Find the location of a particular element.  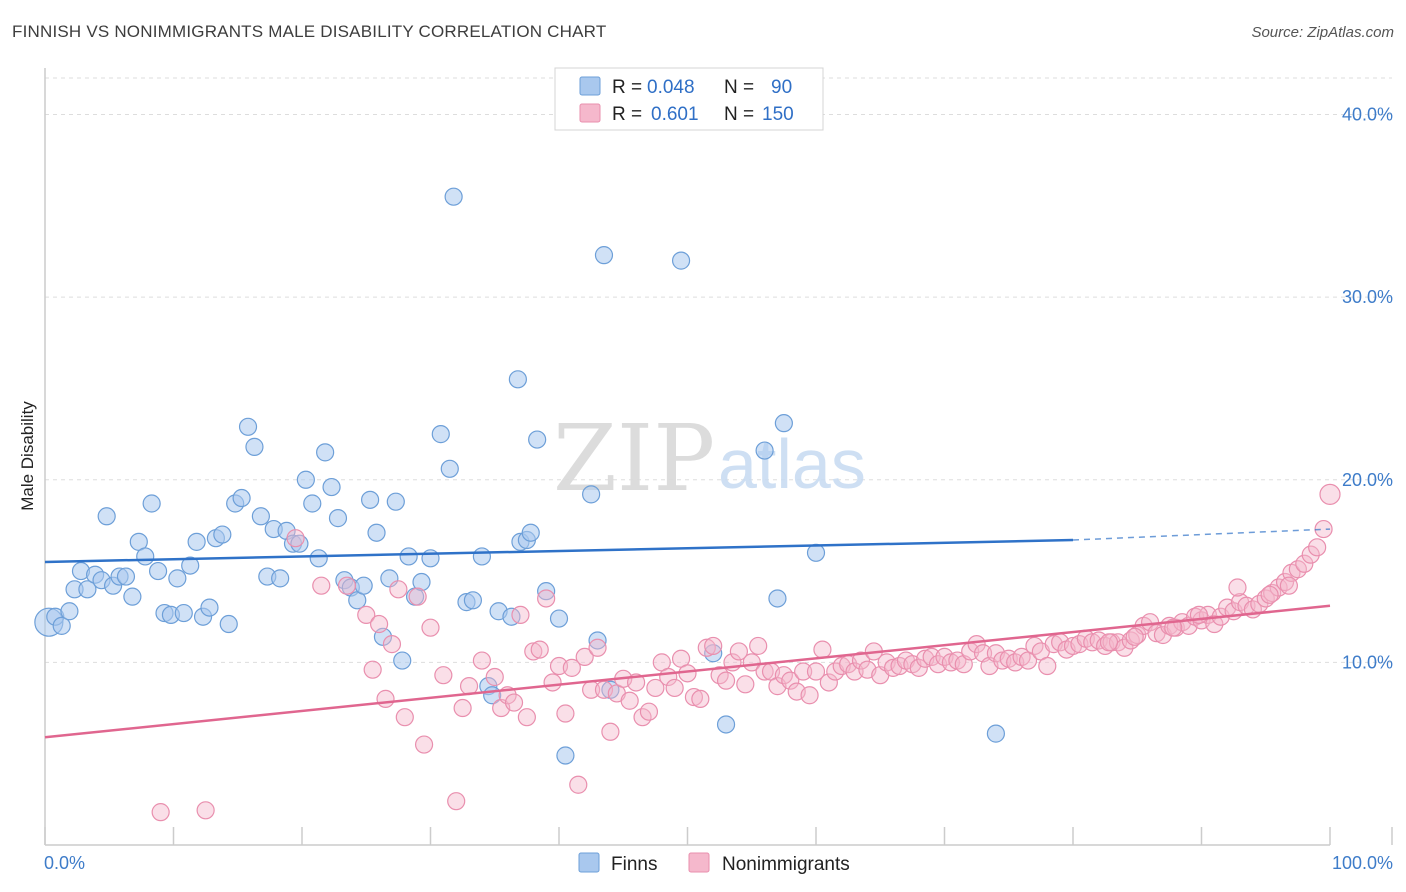

watermark-atlas: atlas is located at coordinates (792, 464).